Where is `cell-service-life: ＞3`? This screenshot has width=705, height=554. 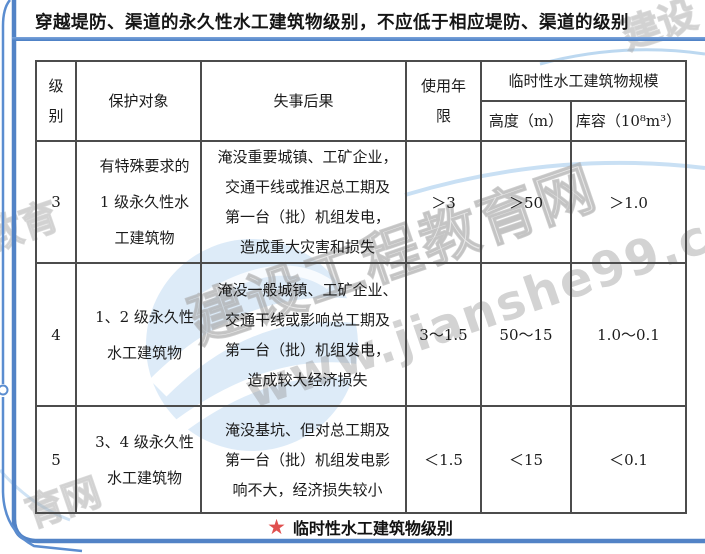
cell-service-life: ＞3 is located at coordinates (443, 202).